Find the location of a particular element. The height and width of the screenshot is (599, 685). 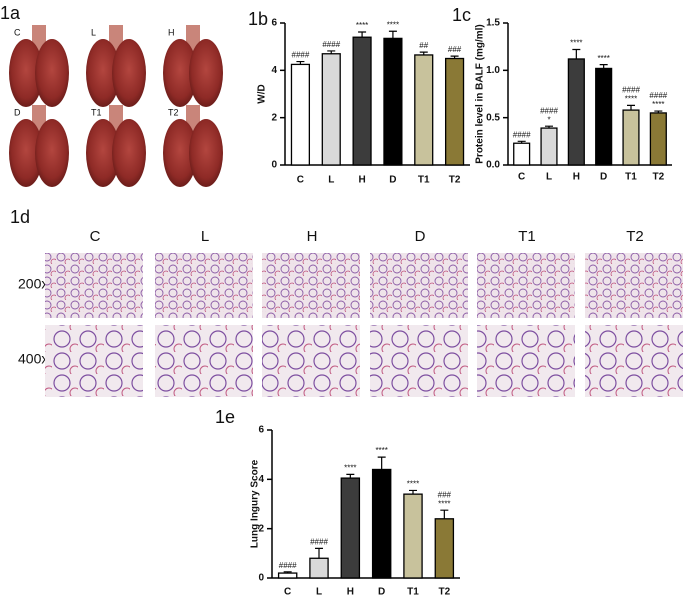

y-axis-label: Lung Ingury Score is located at coordinates (255, 503).